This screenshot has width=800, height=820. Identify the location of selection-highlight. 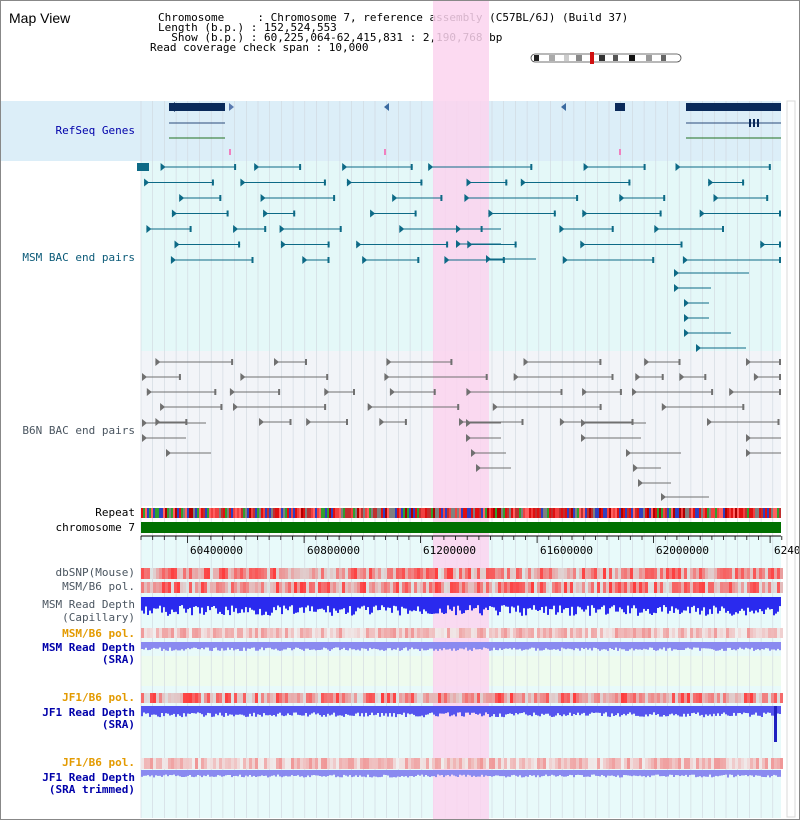
(461, 410).